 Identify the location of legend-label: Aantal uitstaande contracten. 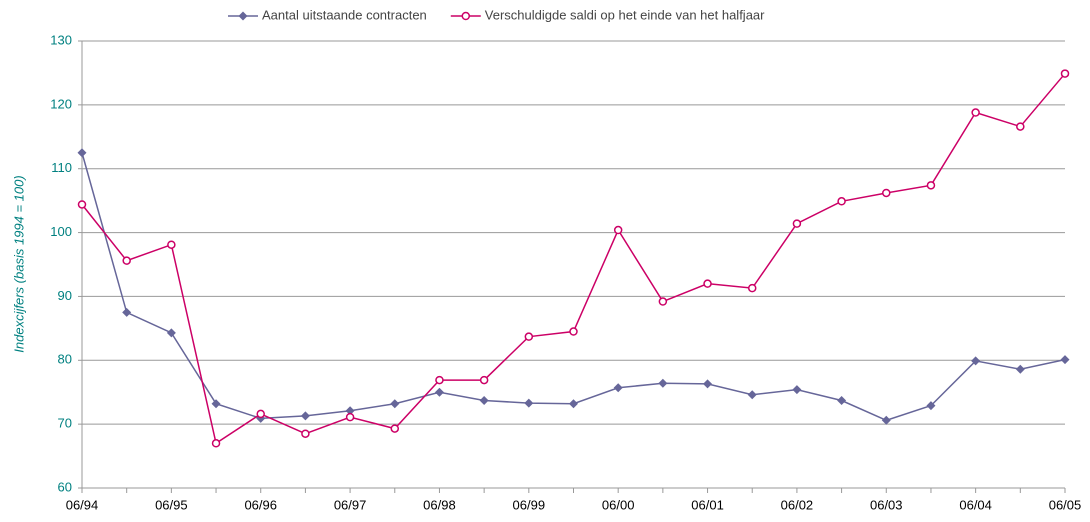
(344, 14).